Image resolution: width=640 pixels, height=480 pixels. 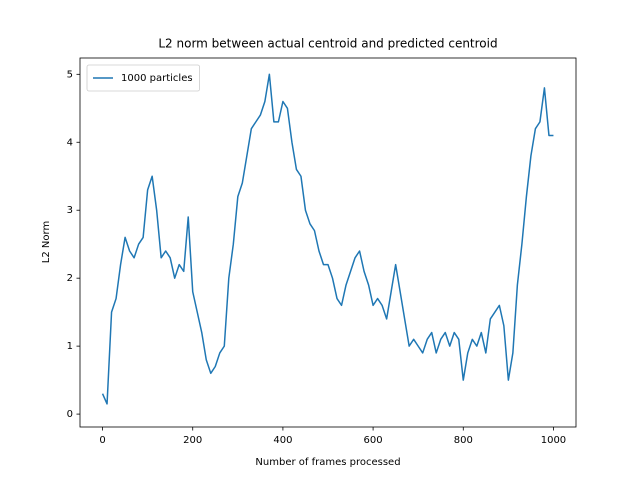 I want to click on legend-label: 1000 particles, so click(x=157, y=78).